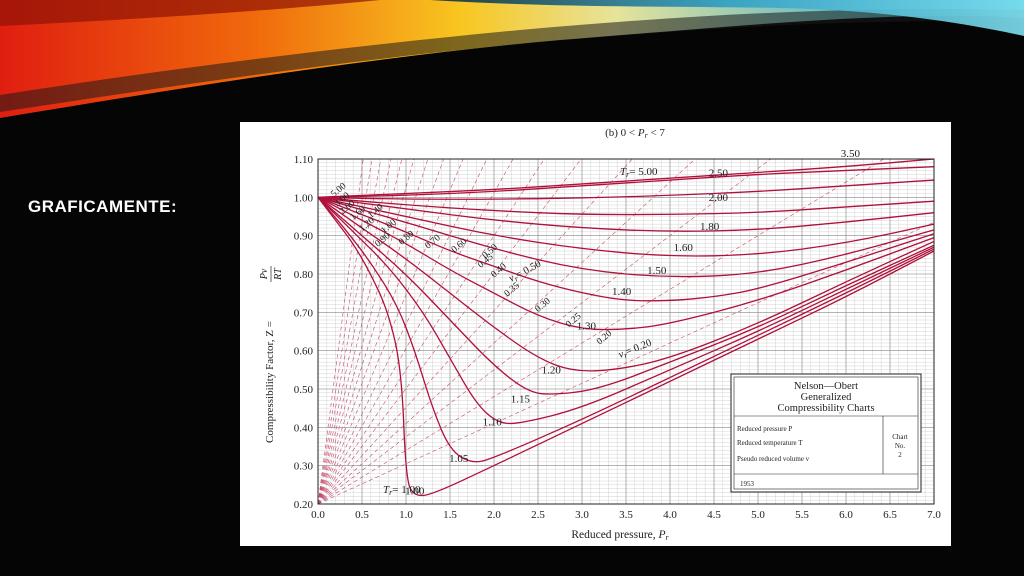  I want to click on legend-chart-no: No., so click(900, 446).